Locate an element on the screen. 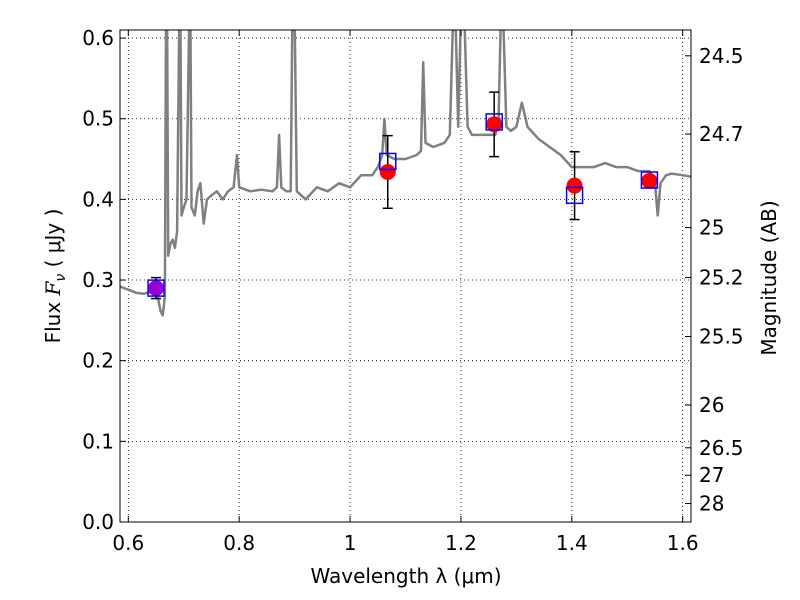 The height and width of the screenshot is (600, 800). y2-tick-label: 25.5 is located at coordinates (721, 336).